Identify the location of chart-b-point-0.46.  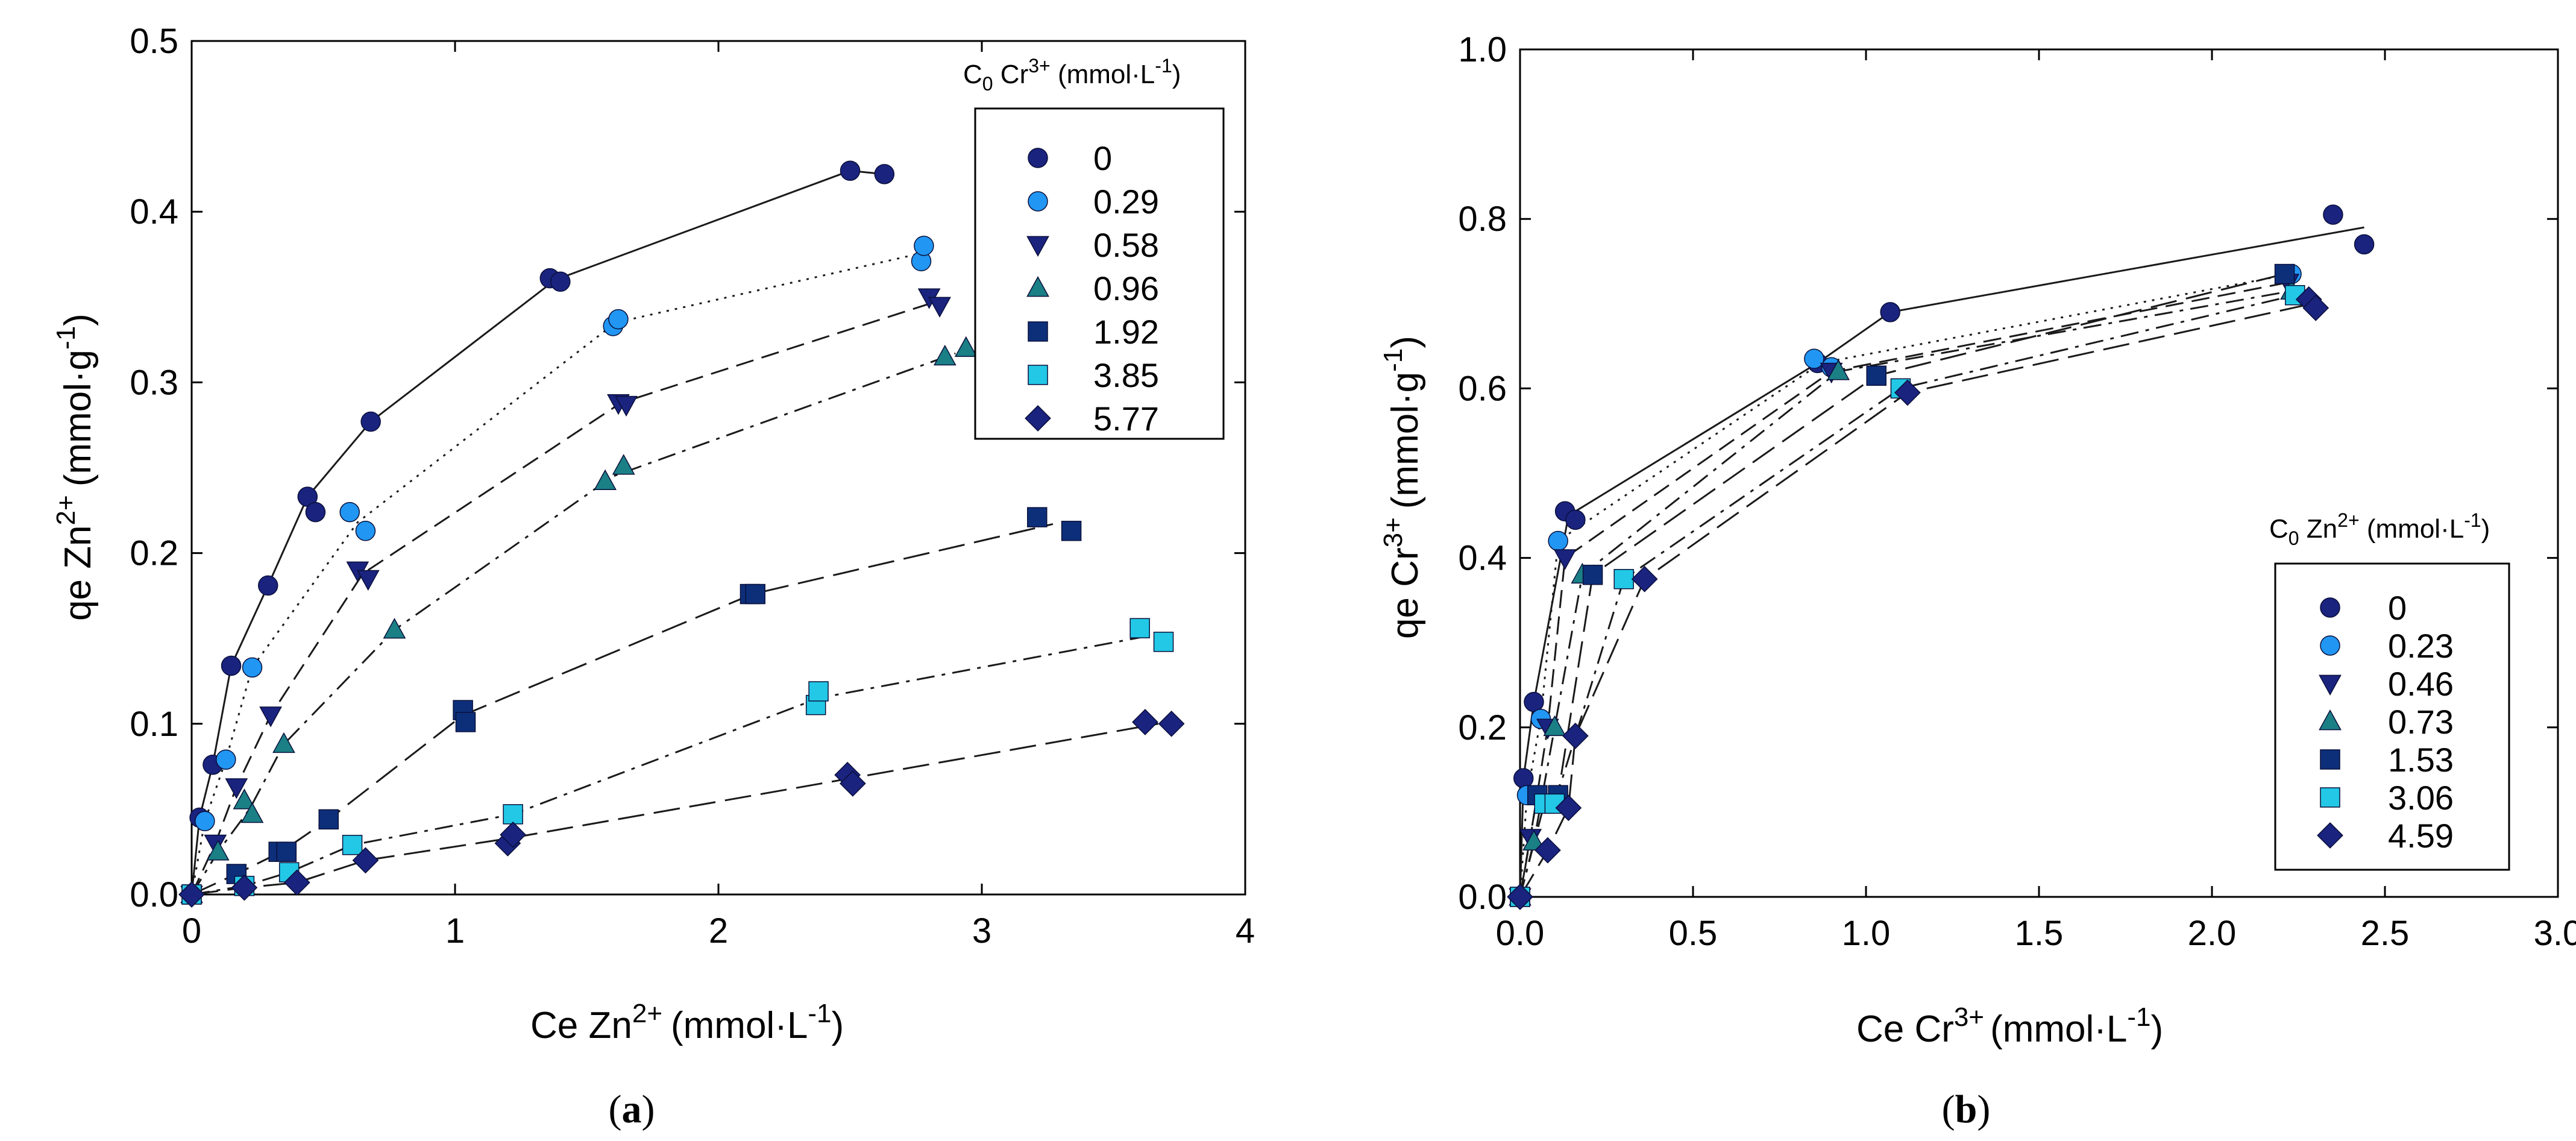
(1565, 559).